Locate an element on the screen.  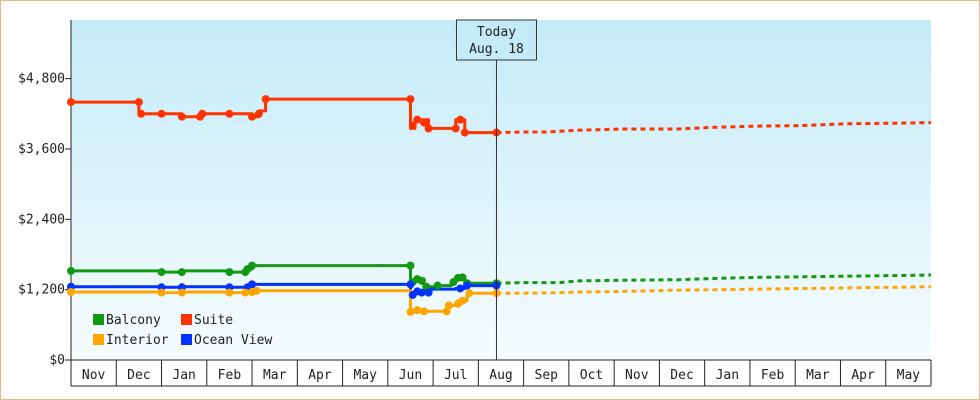
month-label: Oct is located at coordinates (591, 375).